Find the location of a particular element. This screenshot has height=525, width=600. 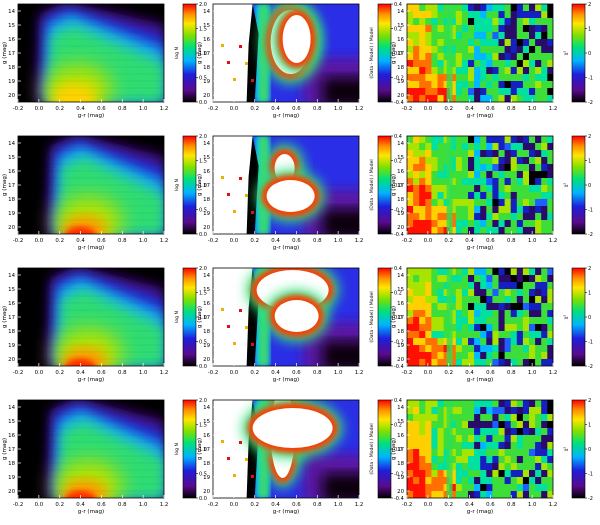

colorbar-tick-label: 1.5 is located at coordinates (203, 294).